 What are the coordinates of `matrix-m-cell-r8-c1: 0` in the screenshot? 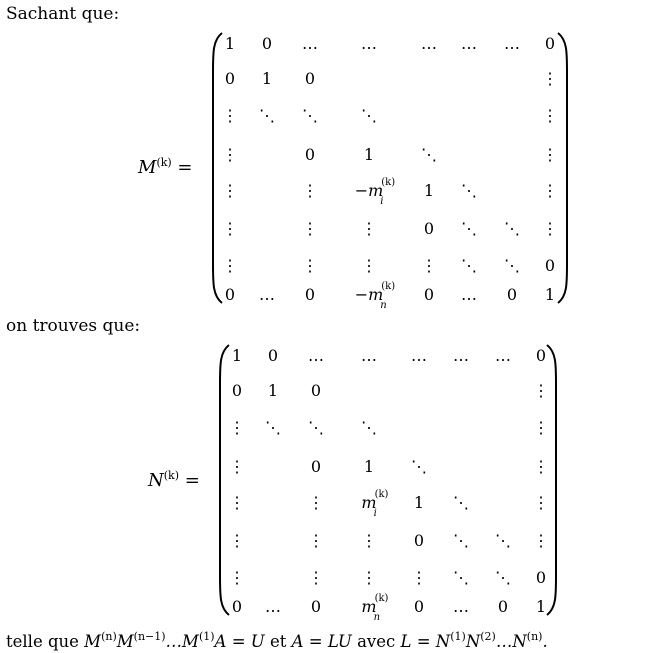 It's located at (230, 294).